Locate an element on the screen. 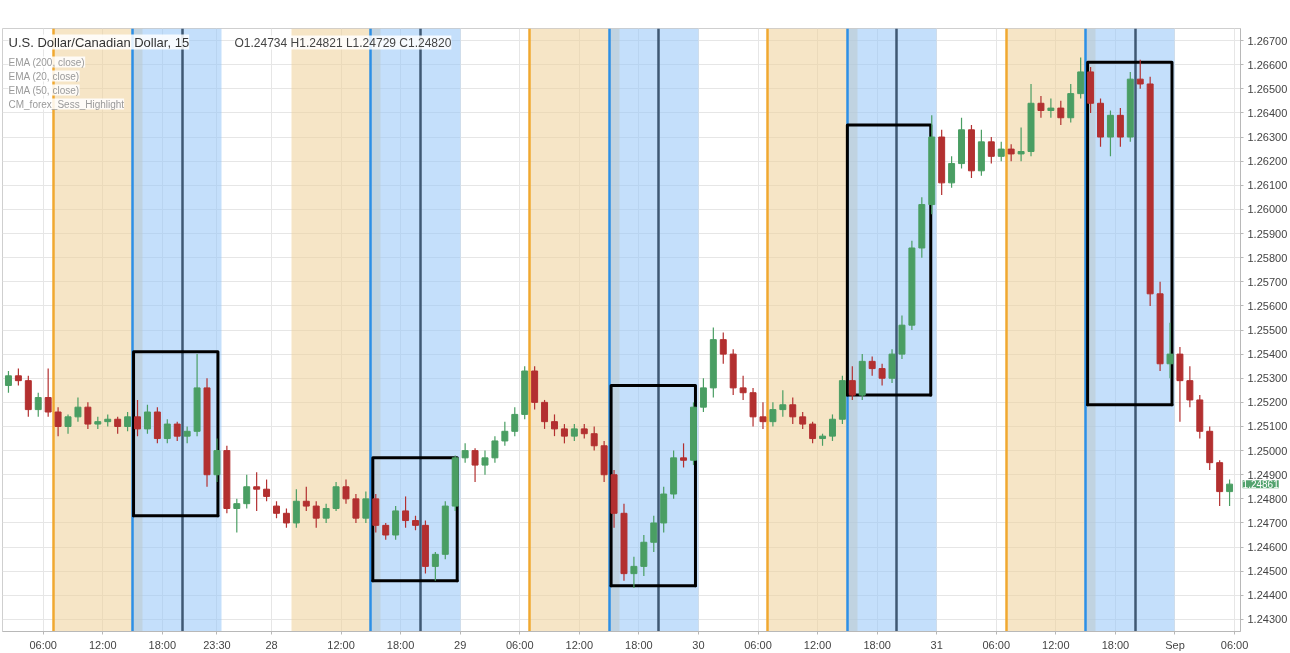  y-tick-label: 1.25700 is located at coordinates (1267, 281).